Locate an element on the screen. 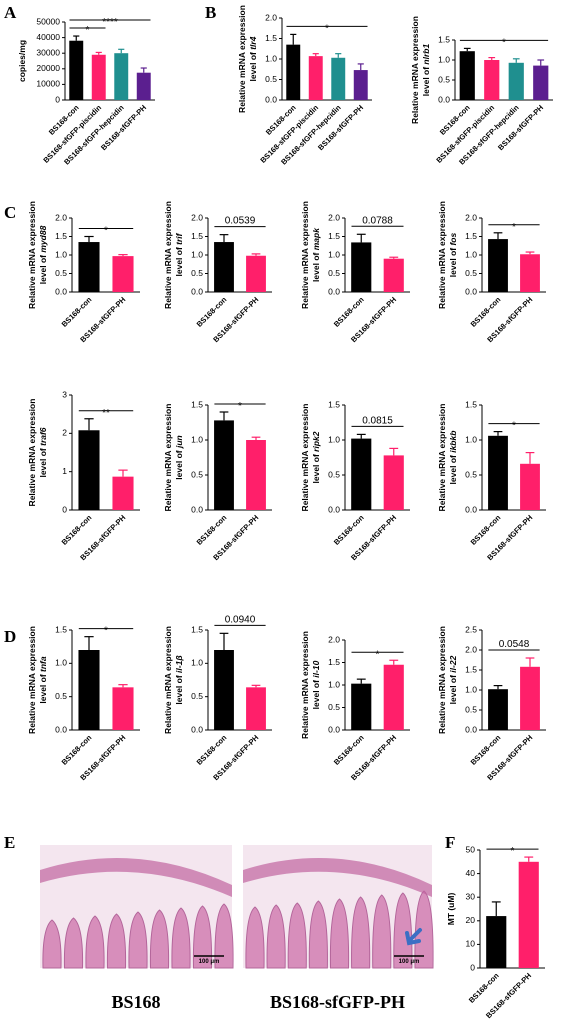  y-tick-label: 10000 is located at coordinates (48, 84).